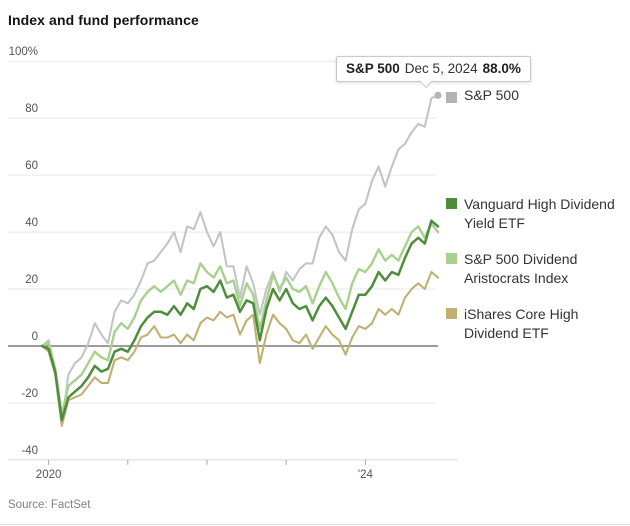 This screenshot has height=526, width=630. What do you see at coordinates (501, 68) in the screenshot?
I see `tooltip-value: 88.0%` at bounding box center [501, 68].